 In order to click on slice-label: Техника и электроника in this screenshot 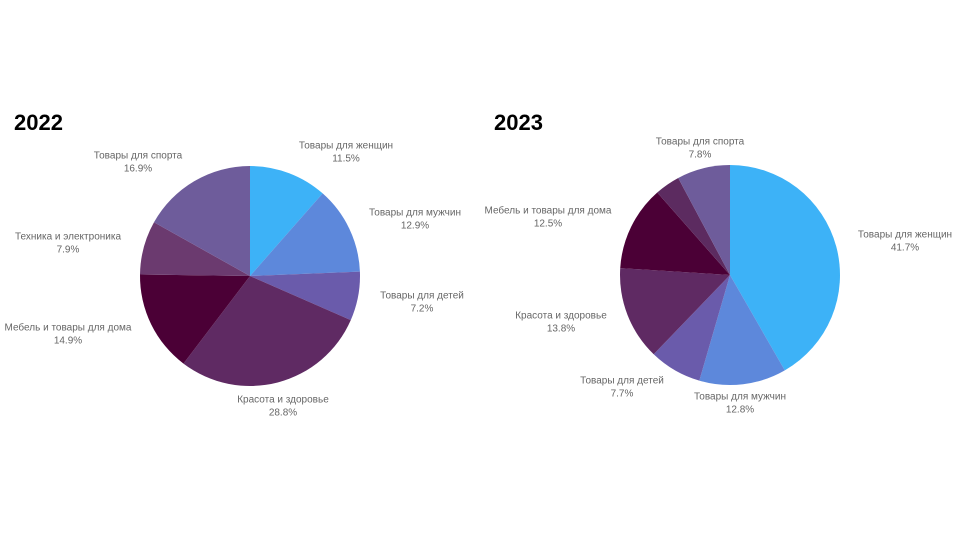, I will do `click(68, 237)`.